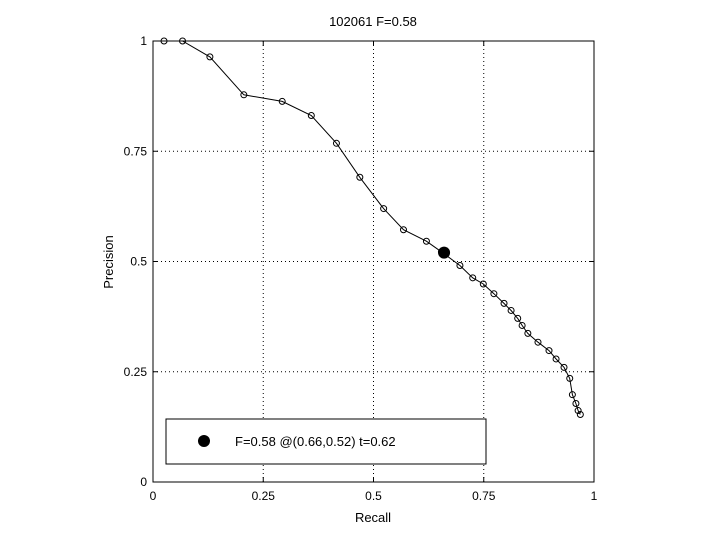  I want to click on legend-label: F=0.58 @(0.66,0.52) t=0.62, so click(315, 441).